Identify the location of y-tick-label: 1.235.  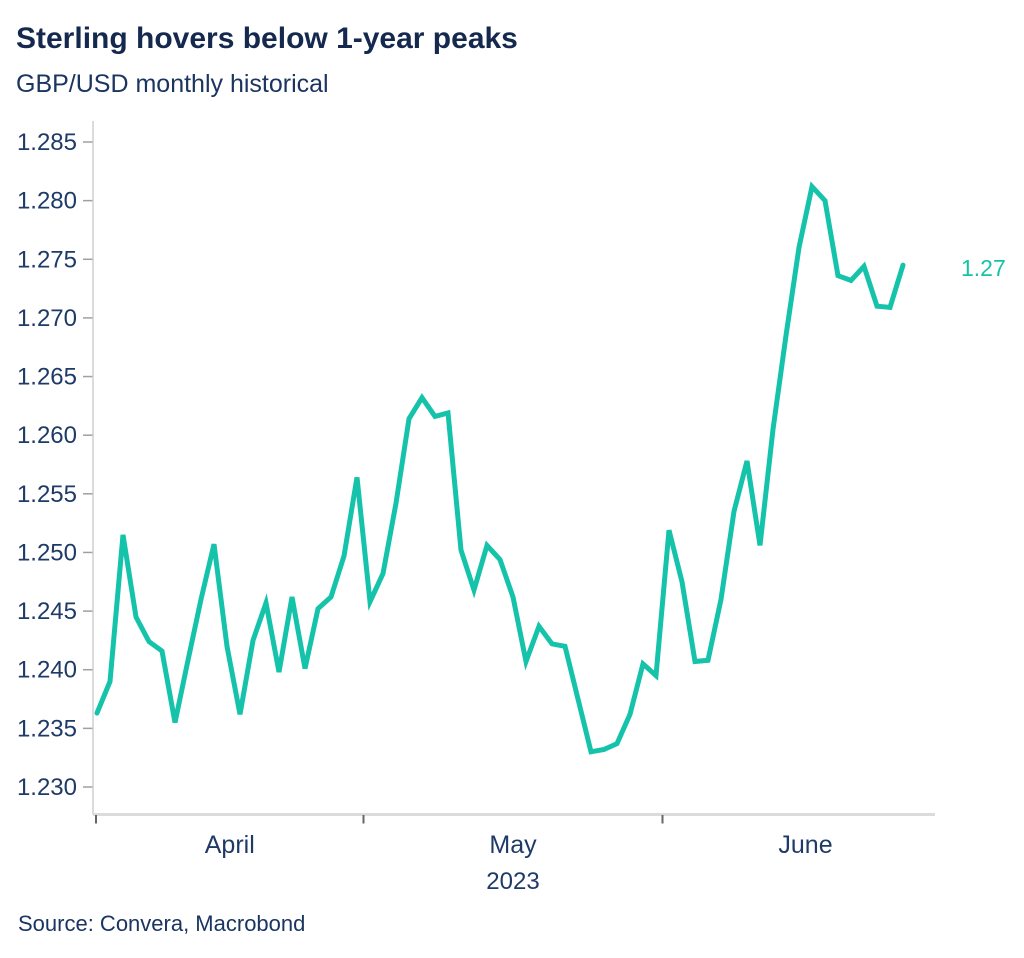
(47, 728).